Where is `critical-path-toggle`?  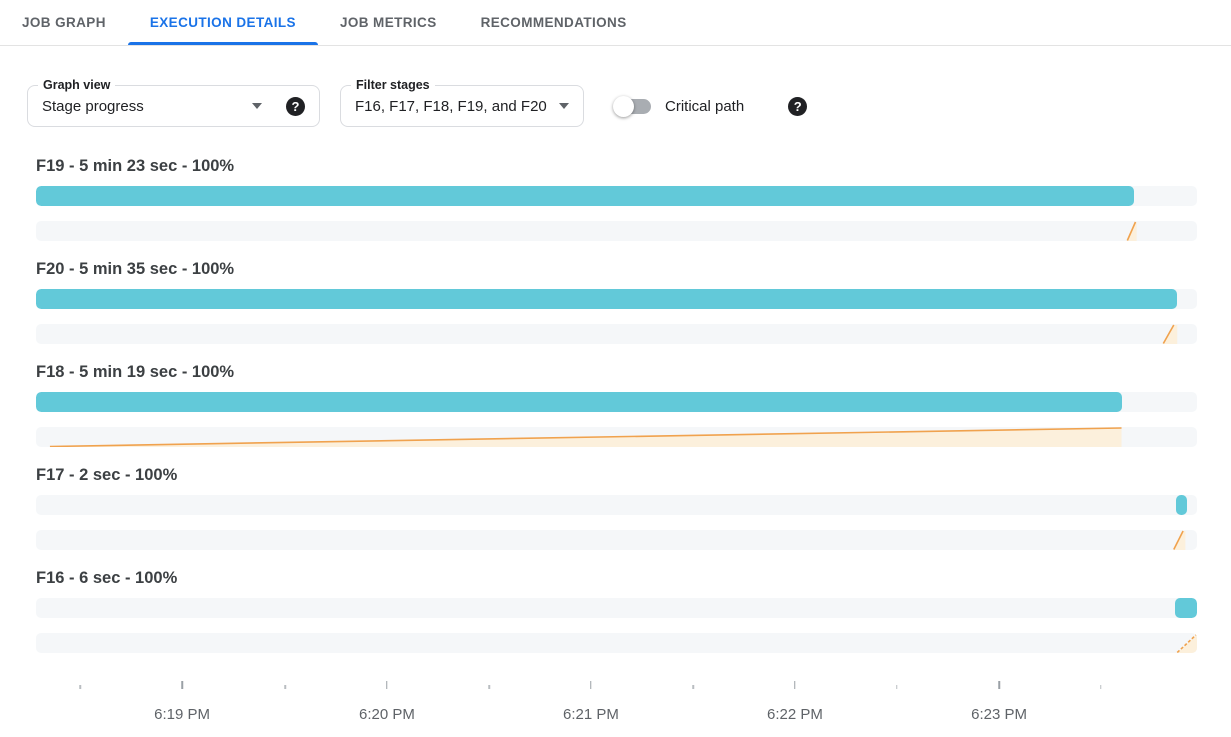 critical-path-toggle is located at coordinates (632, 106).